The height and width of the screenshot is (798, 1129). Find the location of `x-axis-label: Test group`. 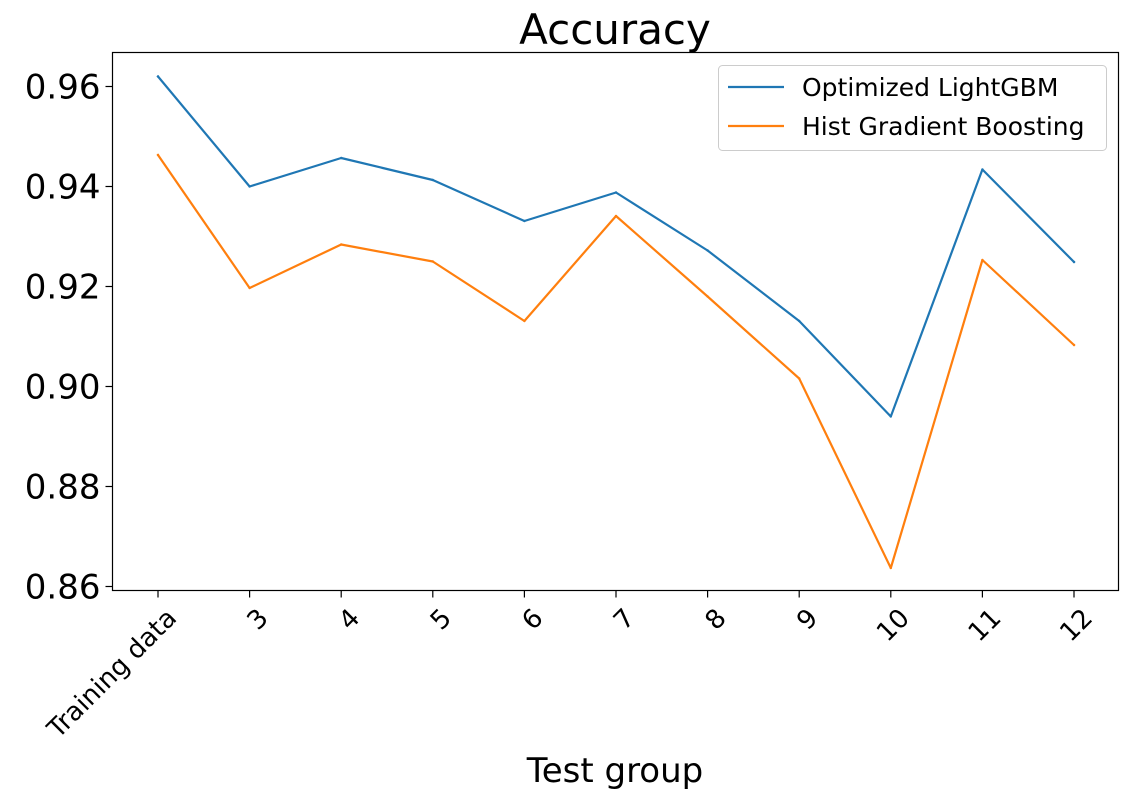

x-axis-label: Test group is located at coordinates (615, 771).